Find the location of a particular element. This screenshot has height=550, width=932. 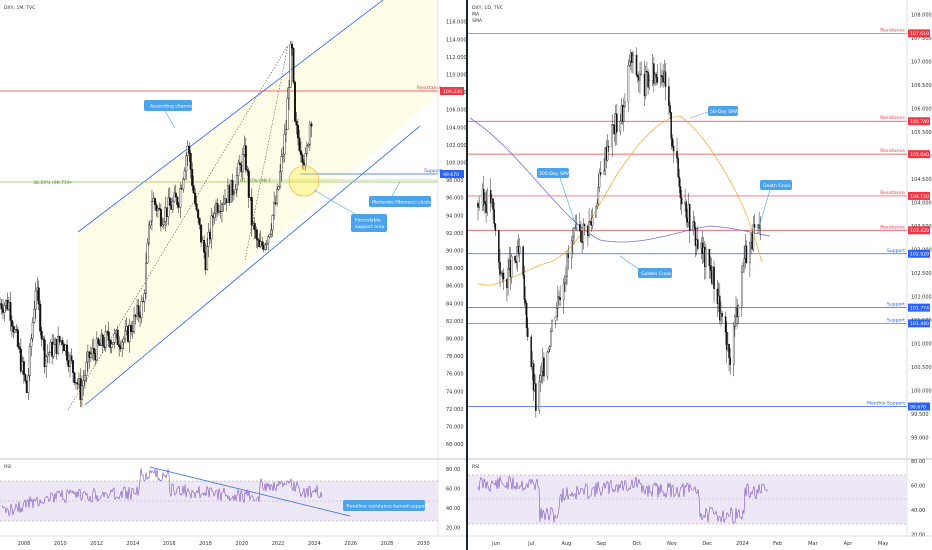

callout-death-cross: Death Cross is located at coordinates (774, 207).